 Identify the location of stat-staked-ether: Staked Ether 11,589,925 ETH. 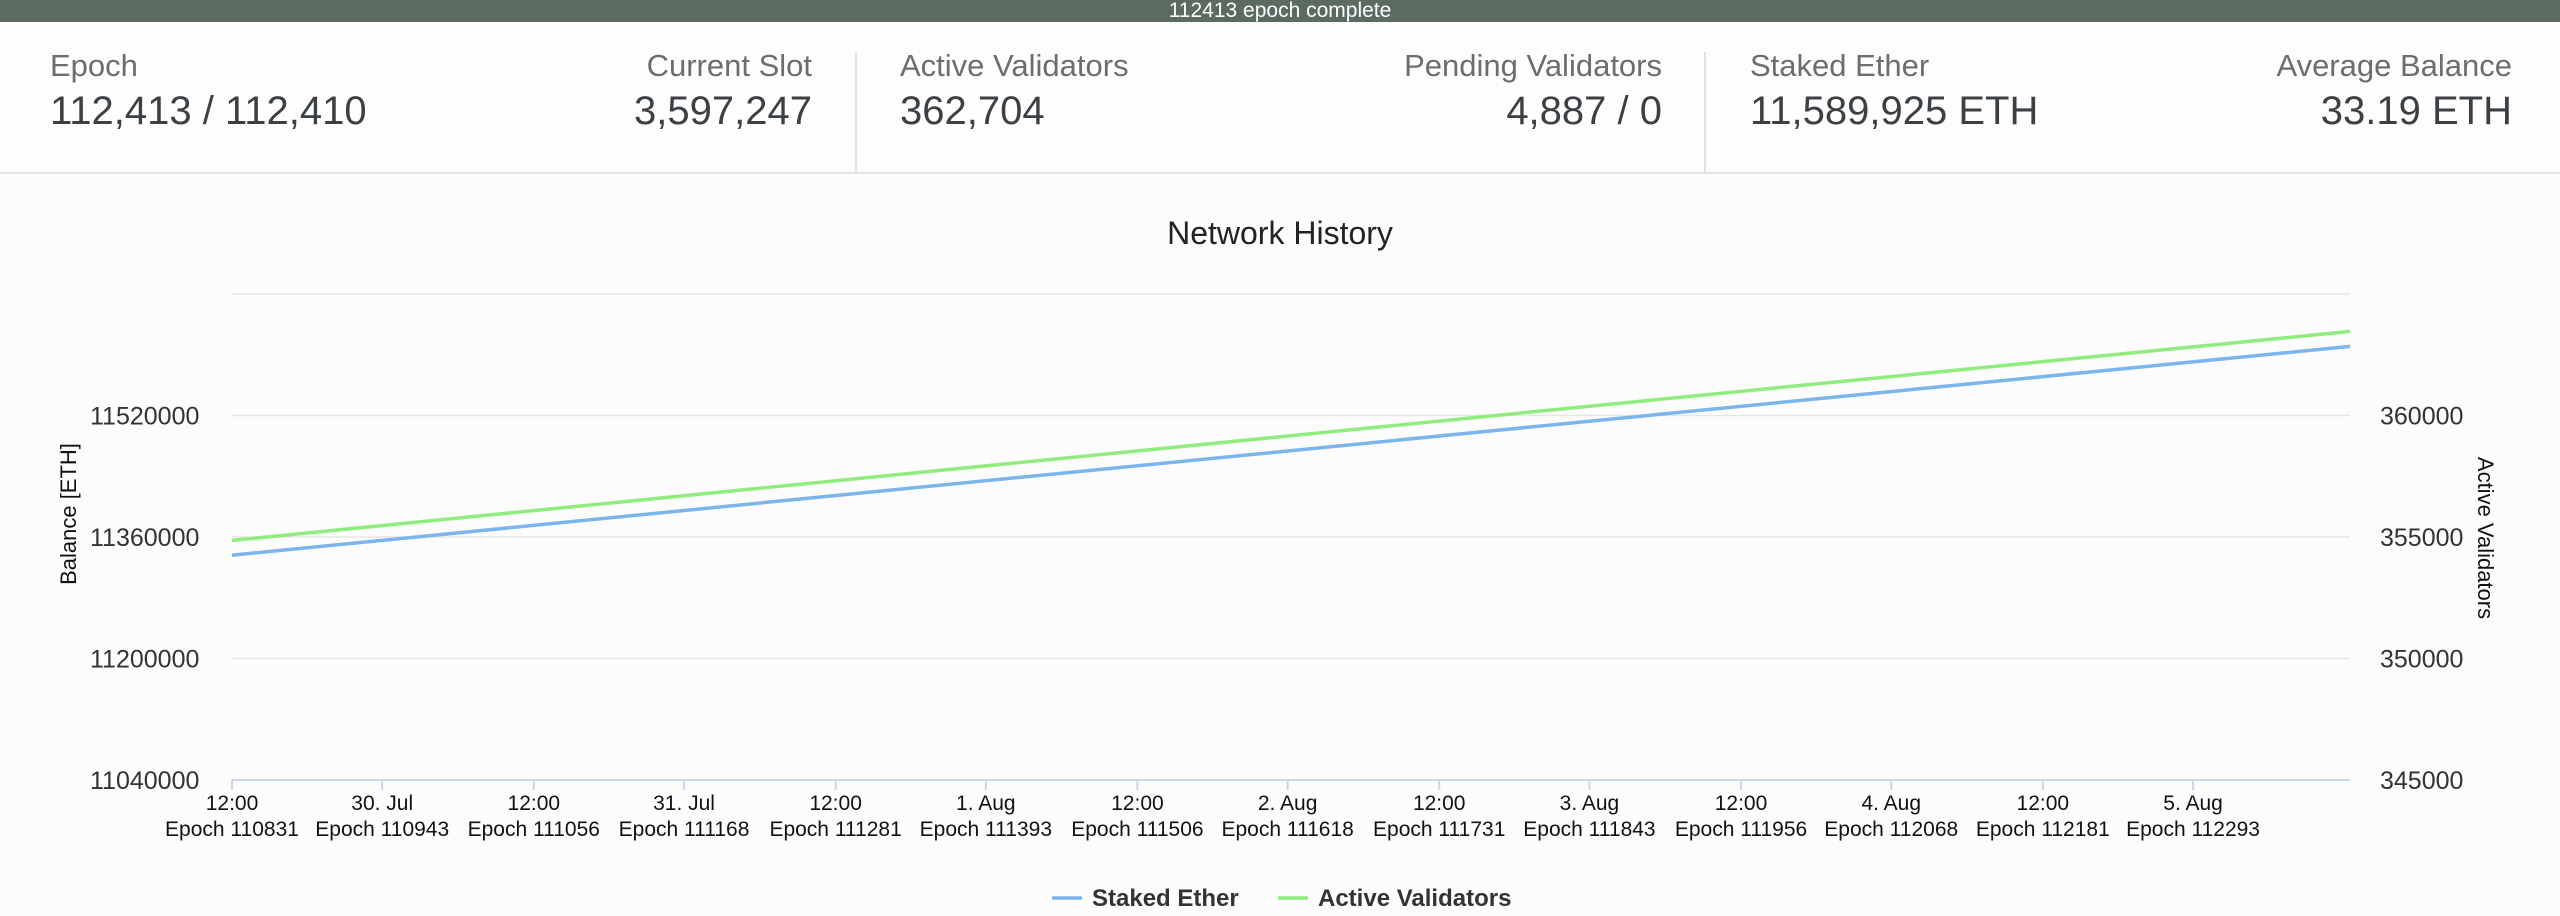
(1894, 91).